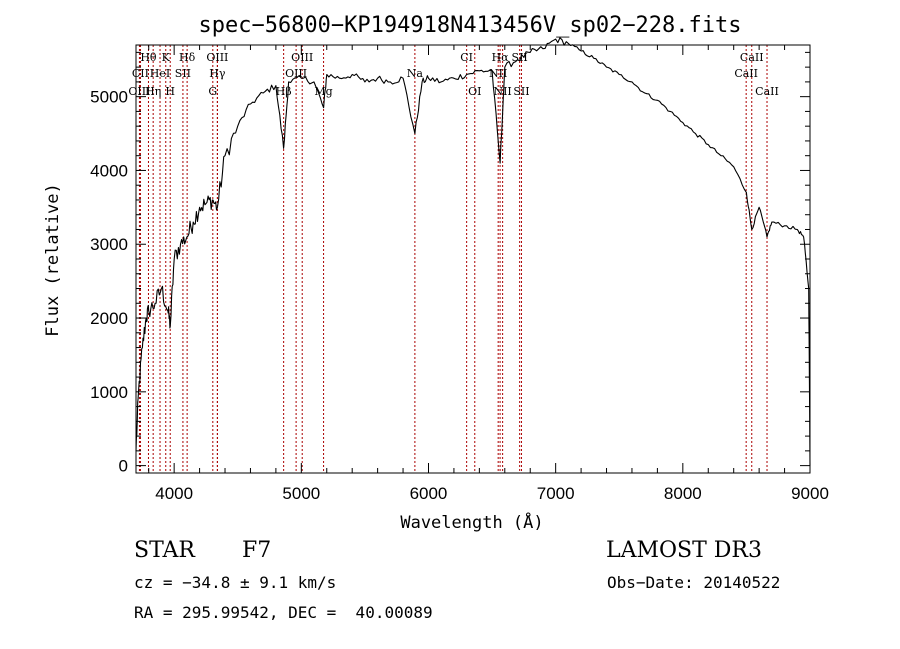 Image resolution: width=900 pixels, height=649 pixels. Describe the element at coordinates (302, 57) in the screenshot. I see `line-label-13: OIII` at that location.